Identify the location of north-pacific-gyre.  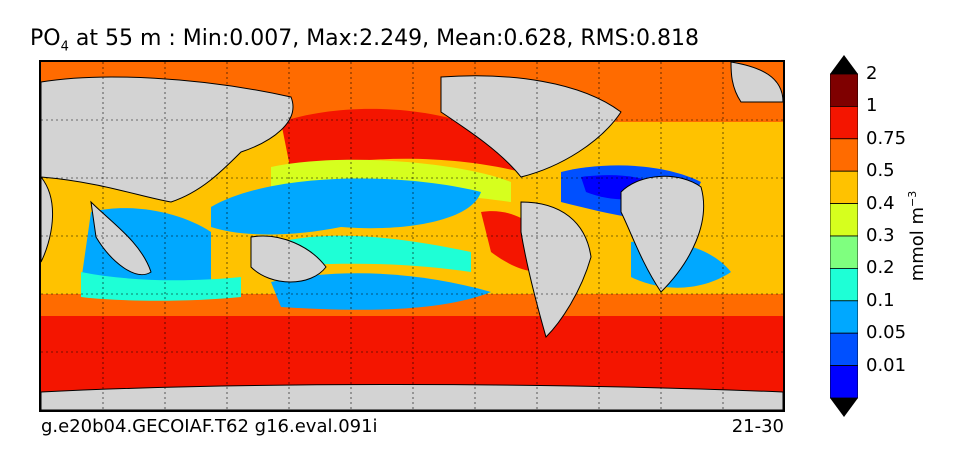
(346, 206).